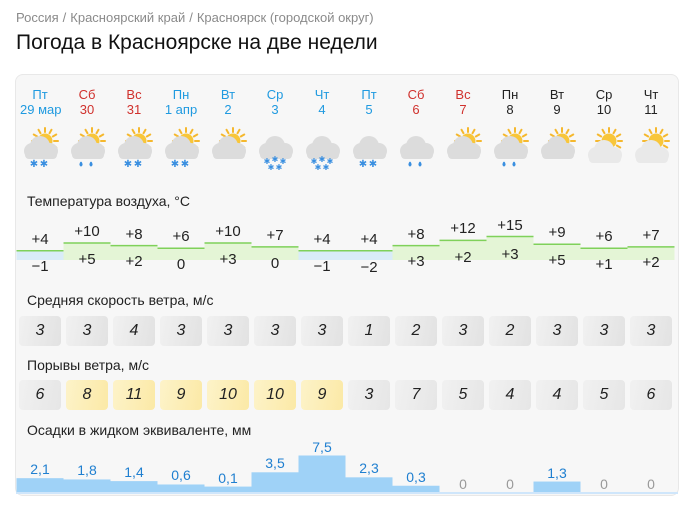 This screenshot has height=509, width=685. What do you see at coordinates (604, 109) in the screenshot?
I see `day-date: 10` at bounding box center [604, 109].